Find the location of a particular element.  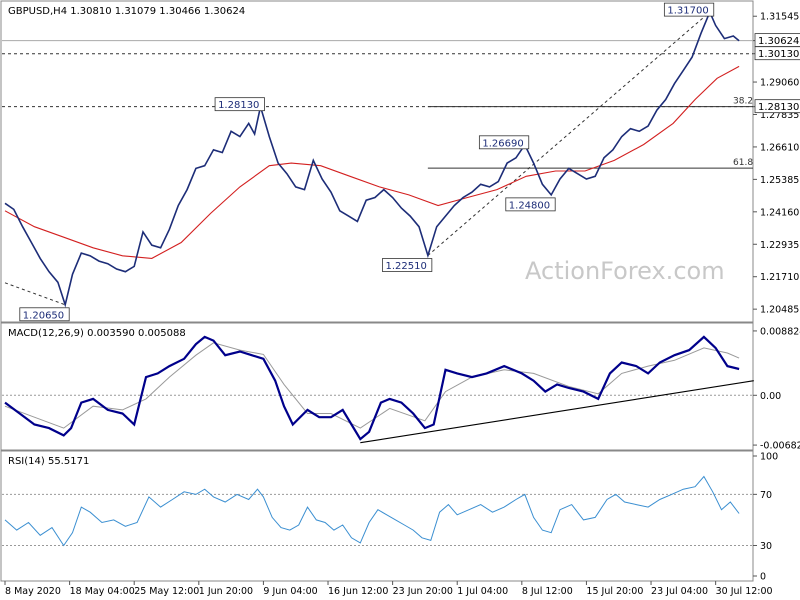

macd-y-tick-label: 0.008824 is located at coordinates (780, 331).